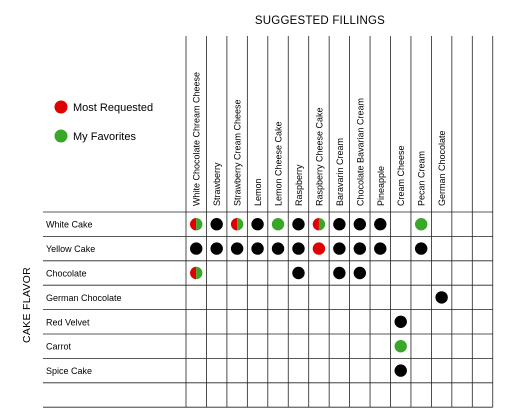 This screenshot has width=509, height=417. I want to click on mark-most-requested, so click(319, 248).